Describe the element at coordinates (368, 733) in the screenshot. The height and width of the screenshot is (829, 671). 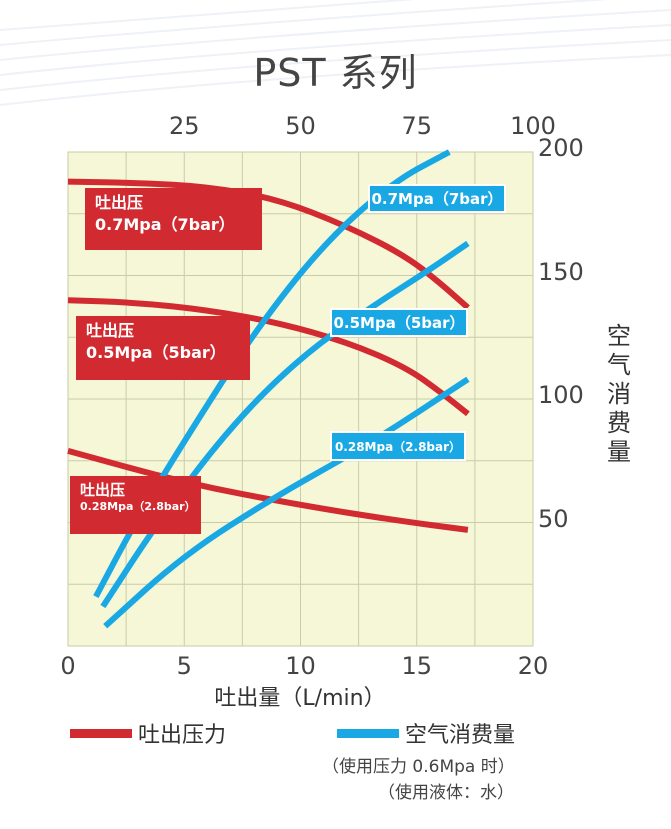
I see `legend-swatch-blue` at that location.